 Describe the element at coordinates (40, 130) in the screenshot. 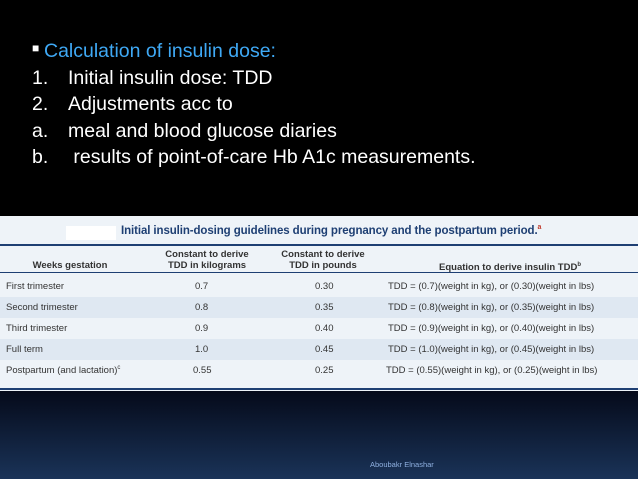

I see `item-marker: a.` at that location.